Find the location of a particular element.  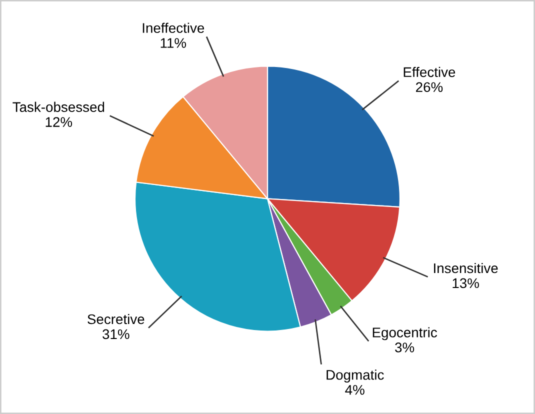

data-label: 13% is located at coordinates (465, 283).